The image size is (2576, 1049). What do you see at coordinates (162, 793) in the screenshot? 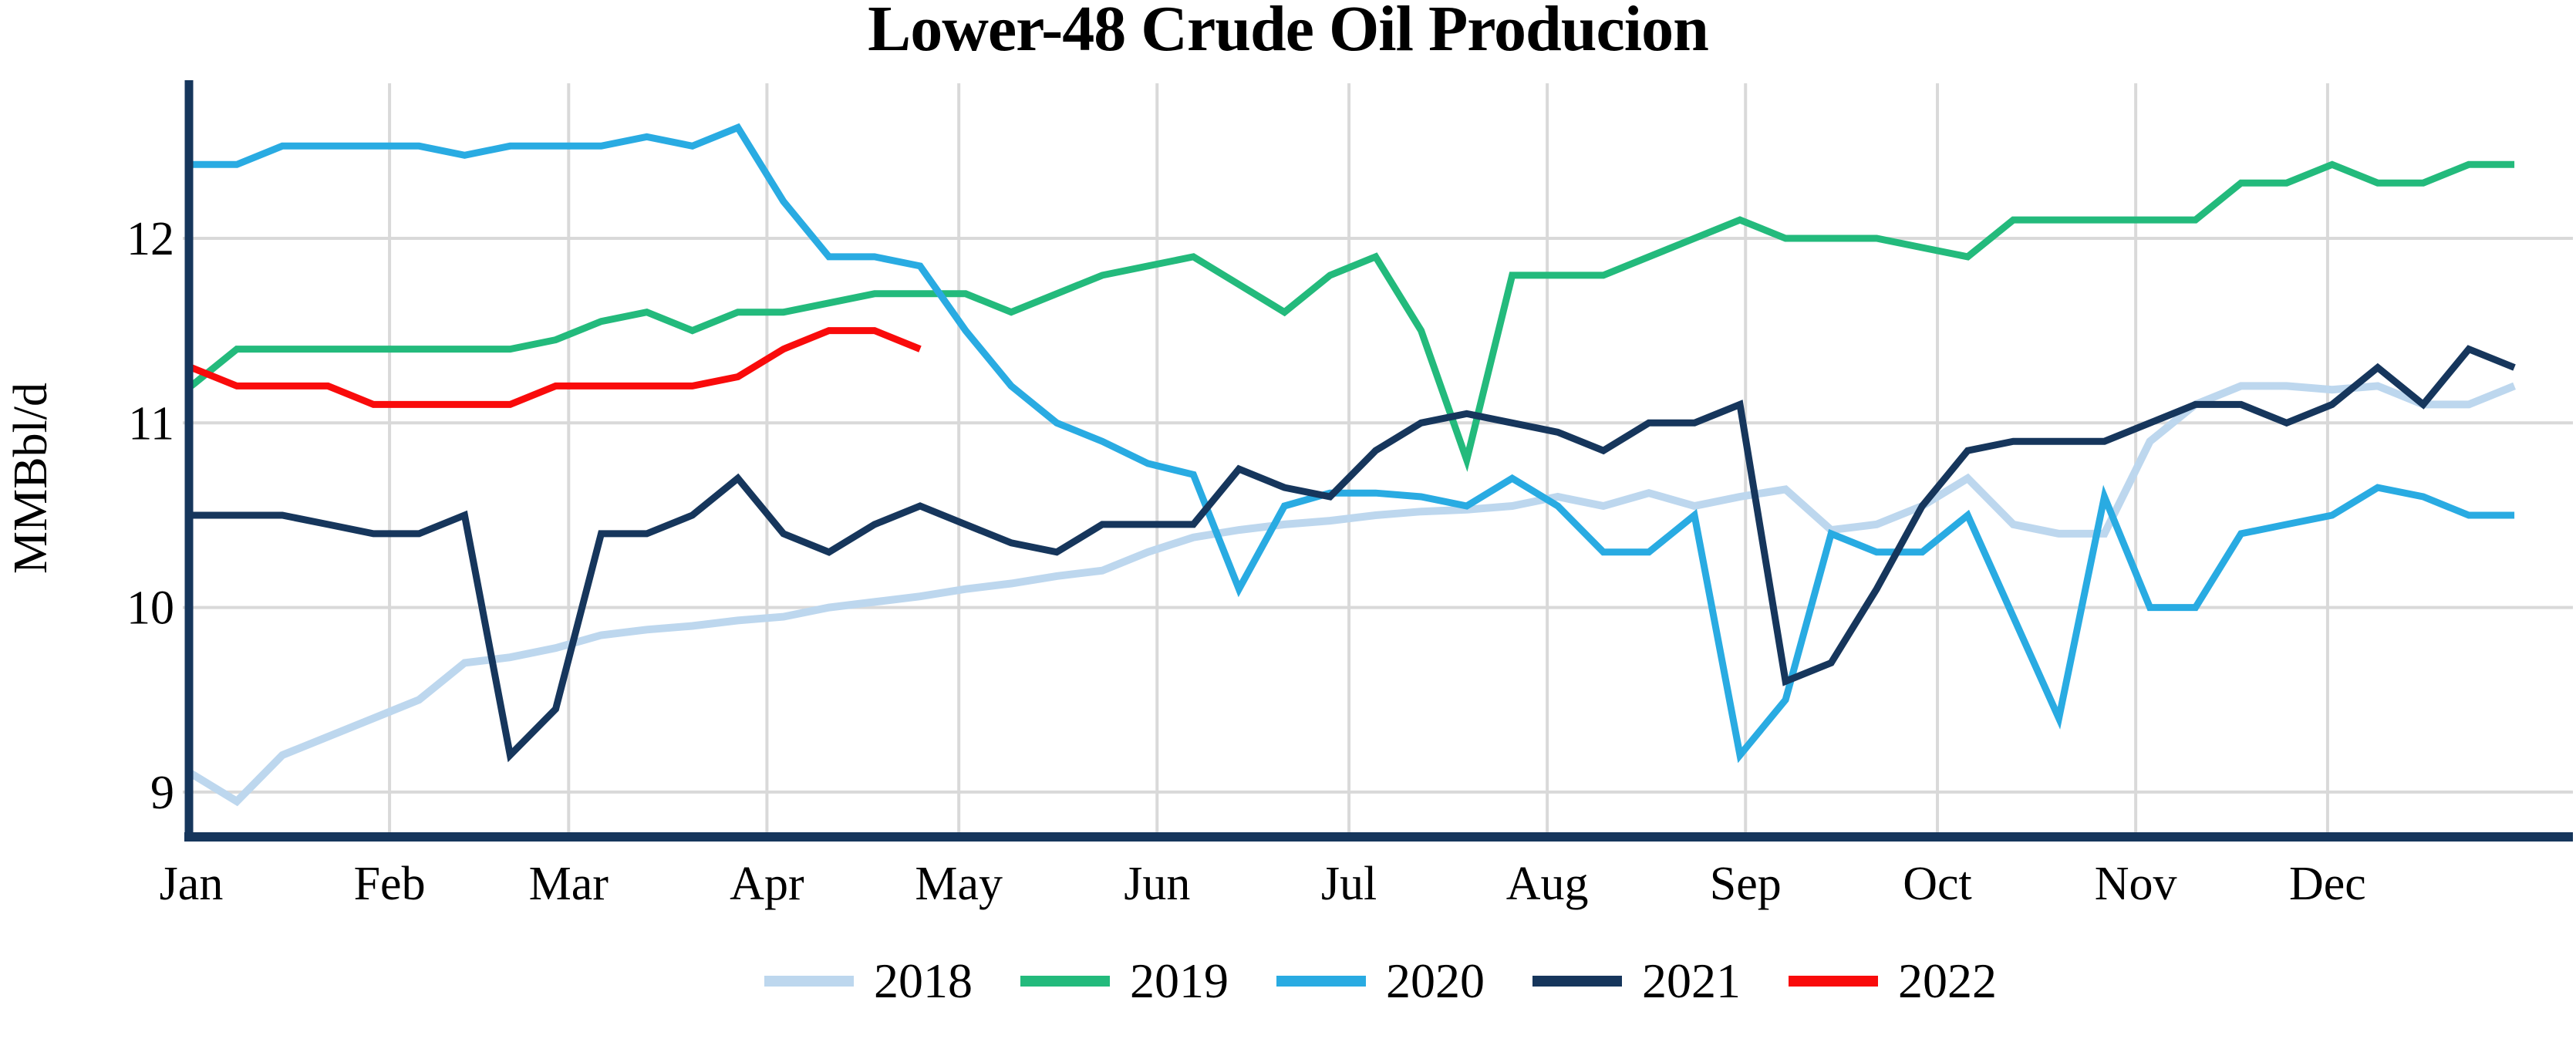
I see `y-tick-label-9: 9` at bounding box center [162, 793].